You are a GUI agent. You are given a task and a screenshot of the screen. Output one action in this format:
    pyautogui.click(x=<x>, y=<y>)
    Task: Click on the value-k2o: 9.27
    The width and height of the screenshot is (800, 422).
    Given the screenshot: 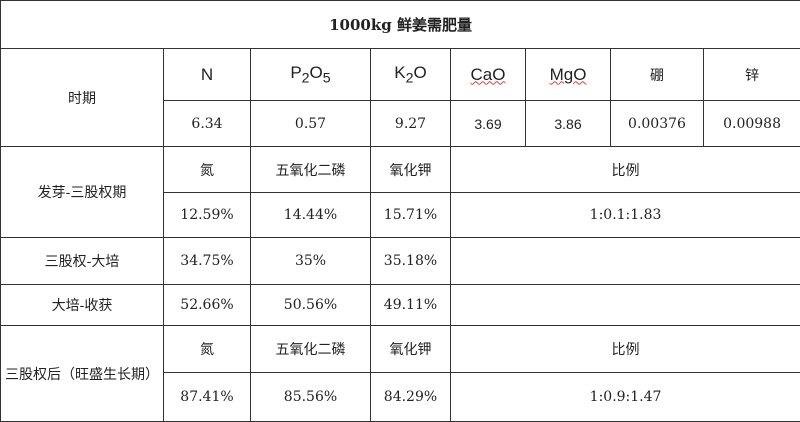 What is the action you would take?
    pyautogui.click(x=411, y=124)
    